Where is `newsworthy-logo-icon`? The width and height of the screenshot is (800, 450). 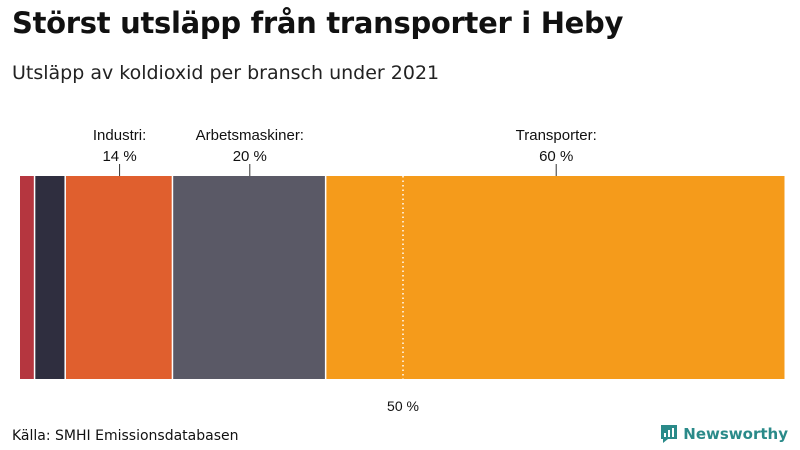
newsworthy-logo-icon is located at coordinates (669, 434).